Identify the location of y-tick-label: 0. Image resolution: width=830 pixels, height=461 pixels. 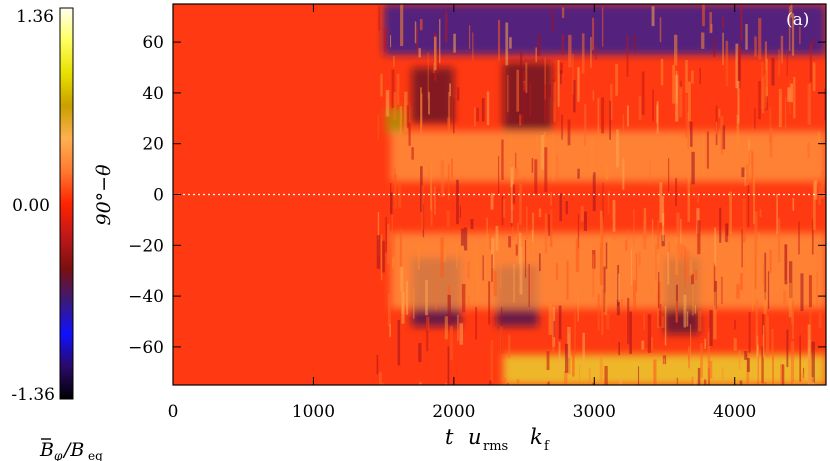
(158, 196).